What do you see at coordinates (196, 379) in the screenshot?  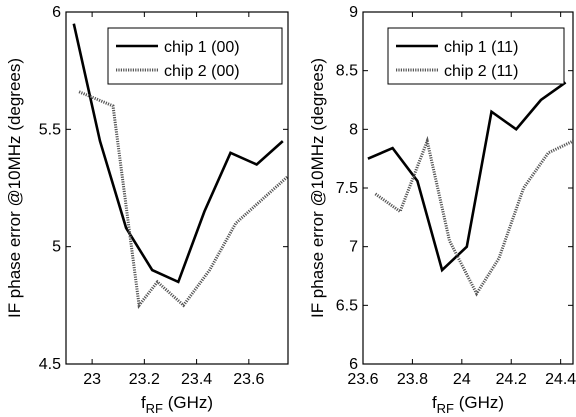 I see `x-tick-label: 23.4` at bounding box center [196, 379].